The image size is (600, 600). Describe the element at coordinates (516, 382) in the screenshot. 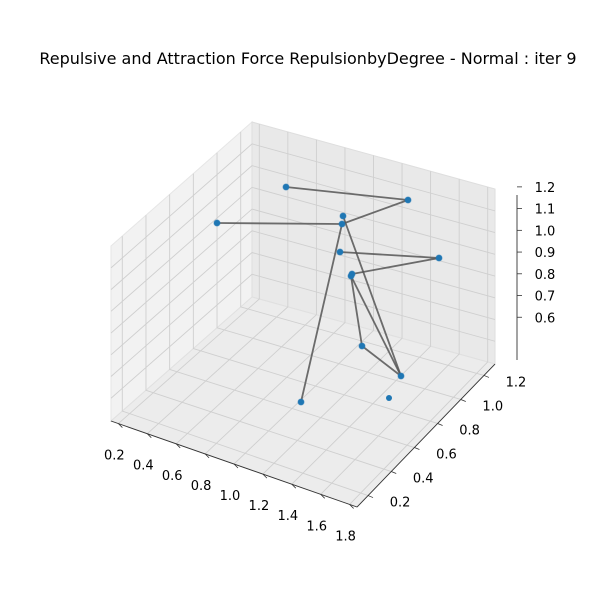

I see `y-tick-label: 1.2` at that location.